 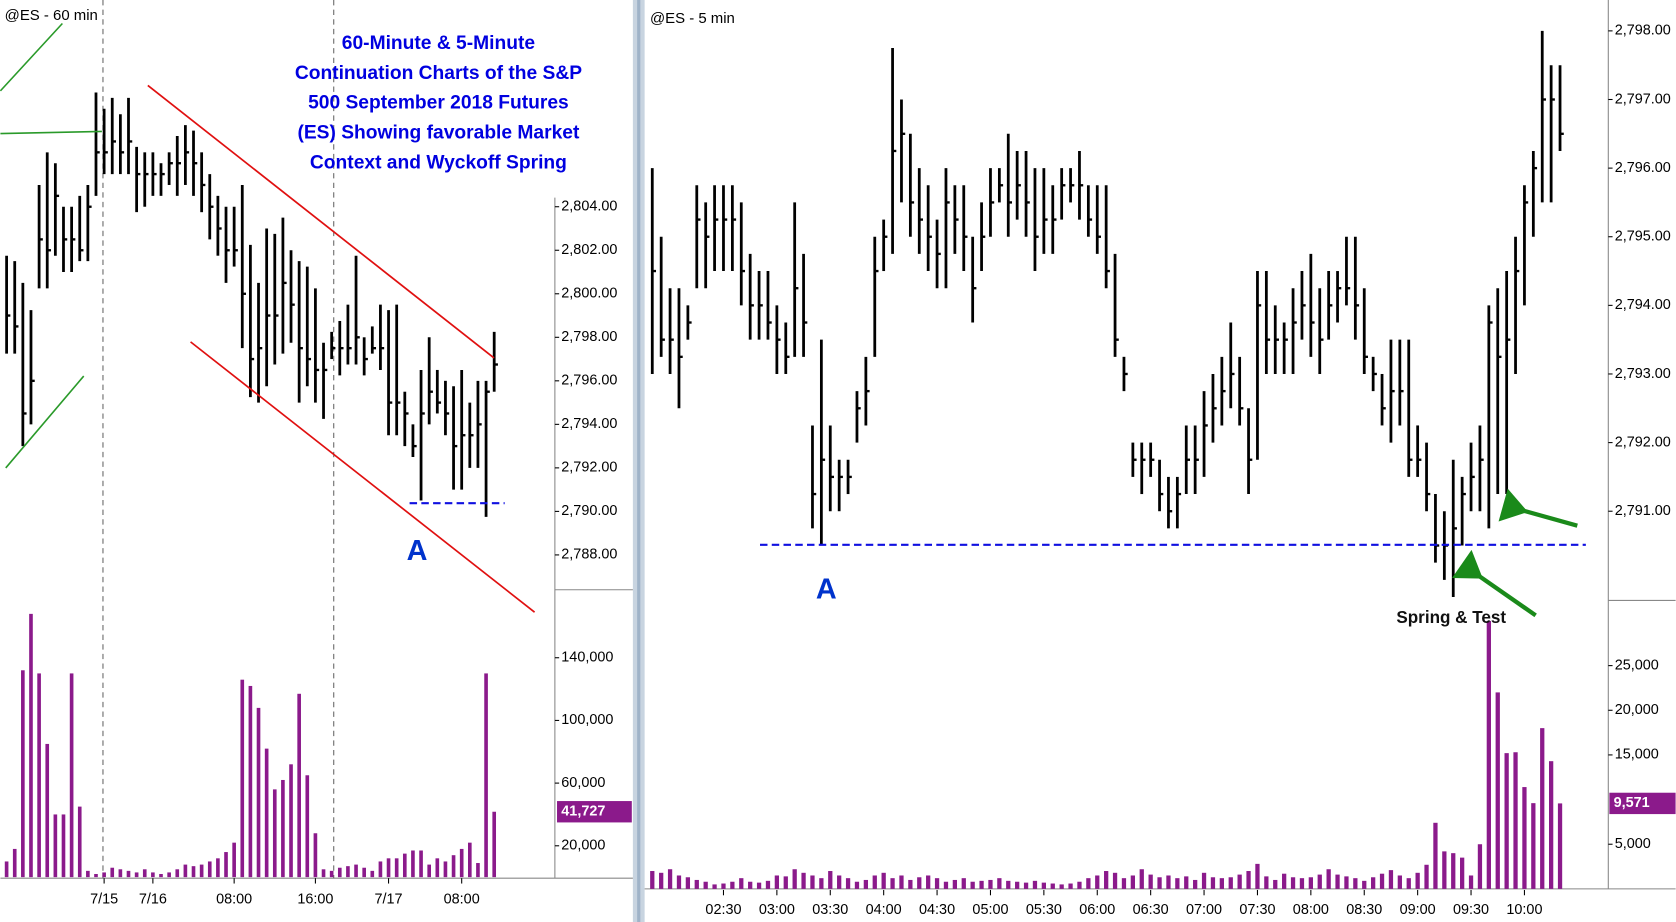 I want to click on x-tick-label: 10:00, so click(x=1524, y=910).